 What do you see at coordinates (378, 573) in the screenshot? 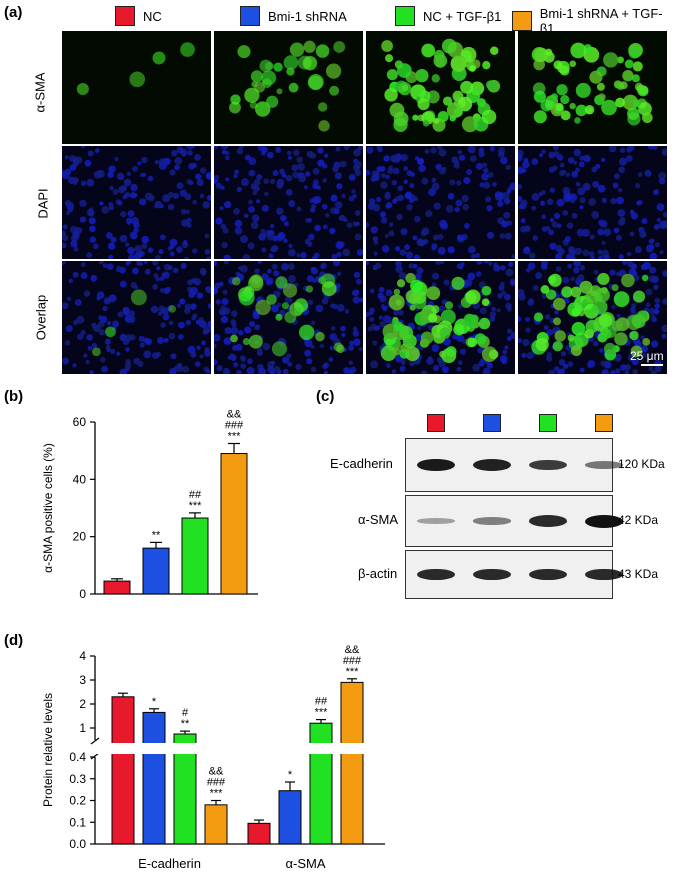
I see `western-row-label: β-actin` at bounding box center [378, 573].